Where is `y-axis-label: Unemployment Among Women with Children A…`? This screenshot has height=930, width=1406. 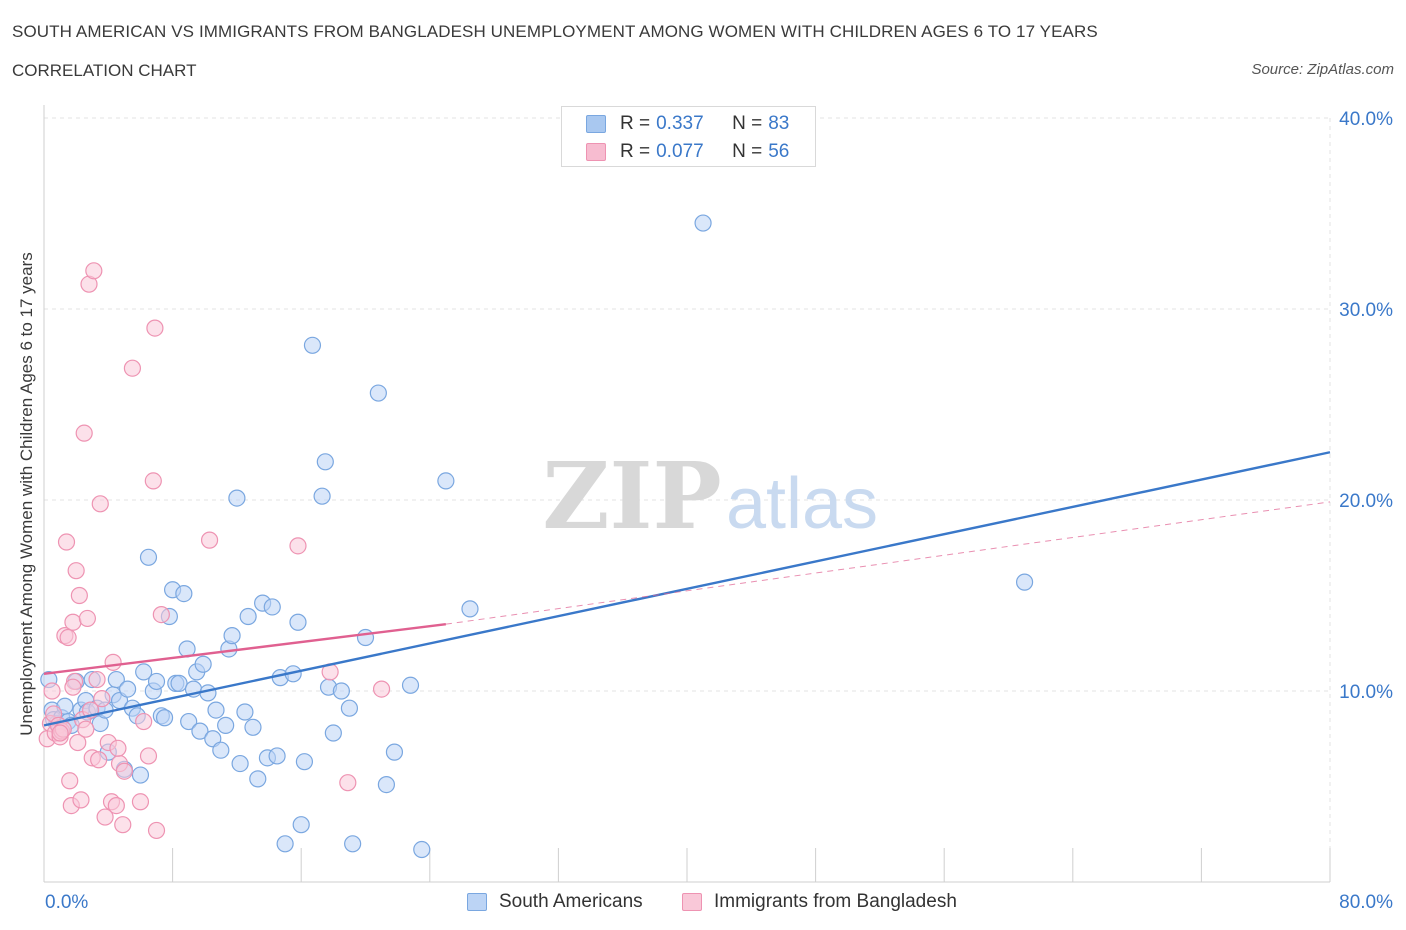 y-axis-label: Unemployment Among Women with Children A… is located at coordinates (26, 494).